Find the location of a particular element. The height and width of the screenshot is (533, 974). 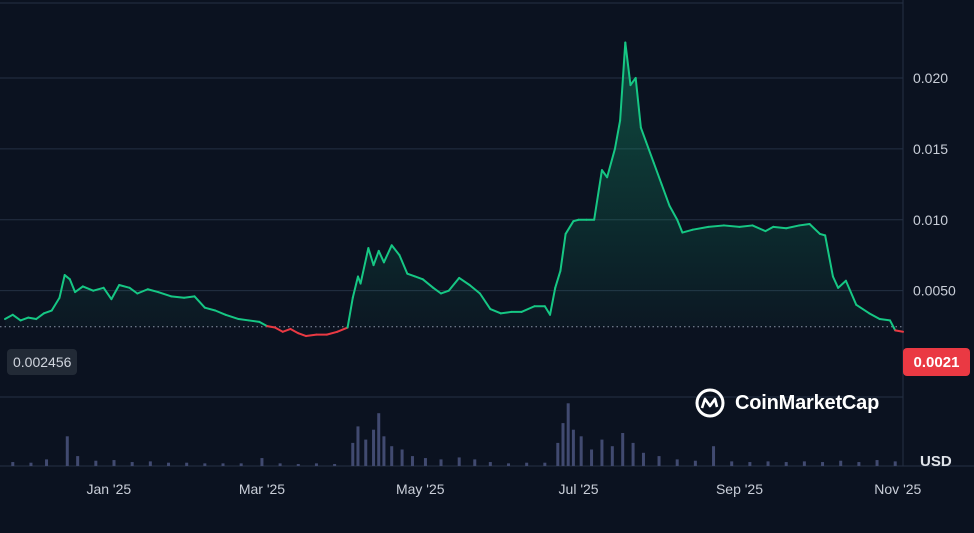

y-tick-label: 0.010 is located at coordinates (930, 220).